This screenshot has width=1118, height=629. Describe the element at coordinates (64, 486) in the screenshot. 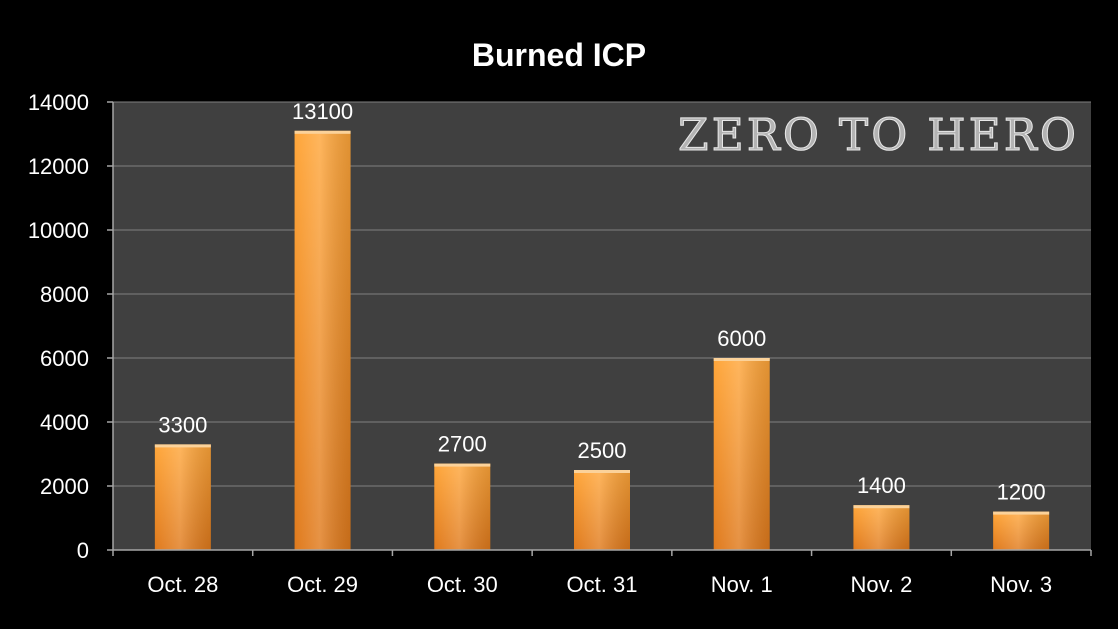

I see `y-tick-label: 2000` at that location.